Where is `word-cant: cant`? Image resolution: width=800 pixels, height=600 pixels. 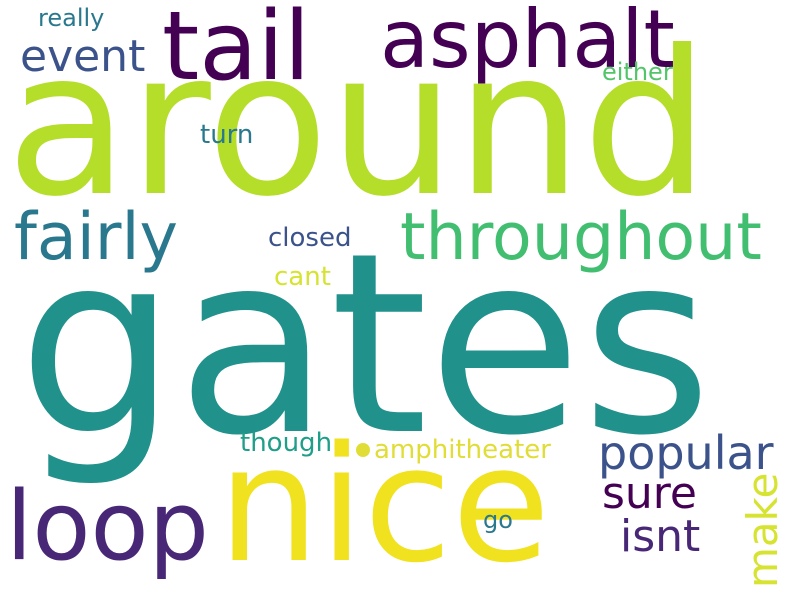 word-cant: cant is located at coordinates (302, 277).